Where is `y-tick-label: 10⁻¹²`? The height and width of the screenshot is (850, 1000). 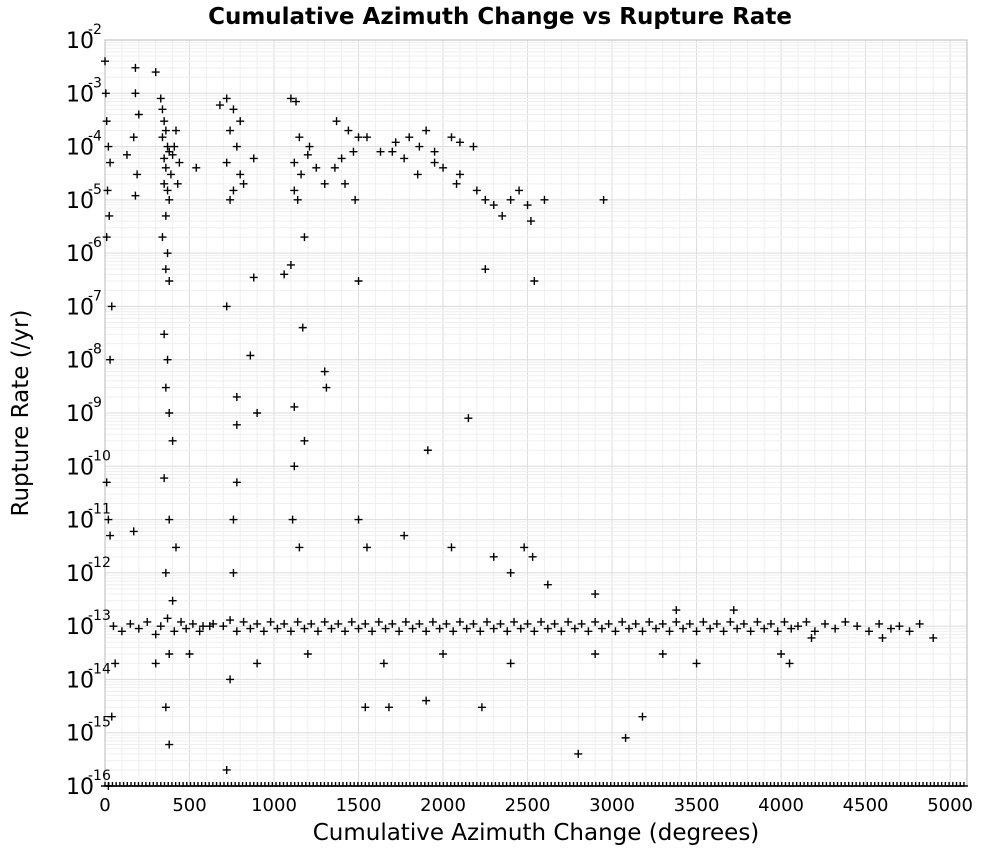 y-tick-label: 10⁻¹² is located at coordinates (88, 571).